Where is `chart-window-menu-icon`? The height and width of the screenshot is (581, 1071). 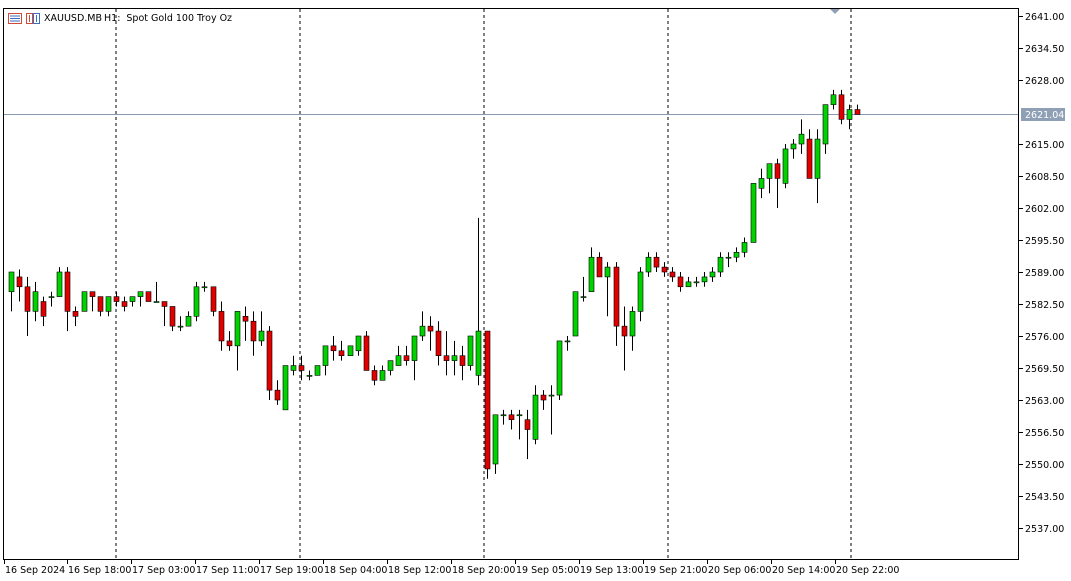 chart-window-menu-icon is located at coordinates (15, 18).